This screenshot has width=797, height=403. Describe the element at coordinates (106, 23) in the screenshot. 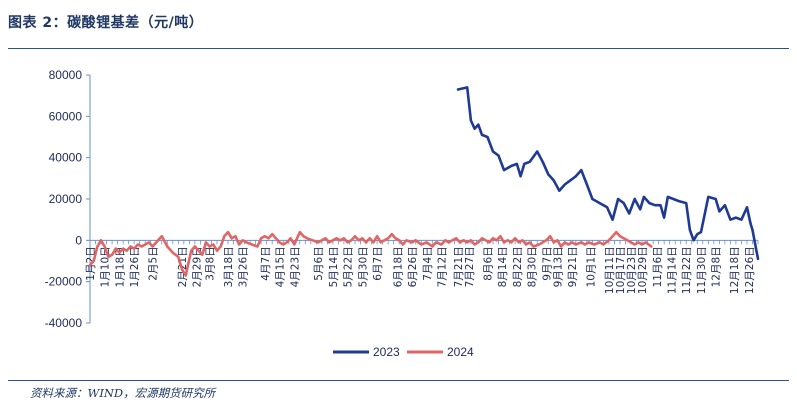

I see `figure-title: 图表 2：碳酸锂基差（元/吨）` at that location.